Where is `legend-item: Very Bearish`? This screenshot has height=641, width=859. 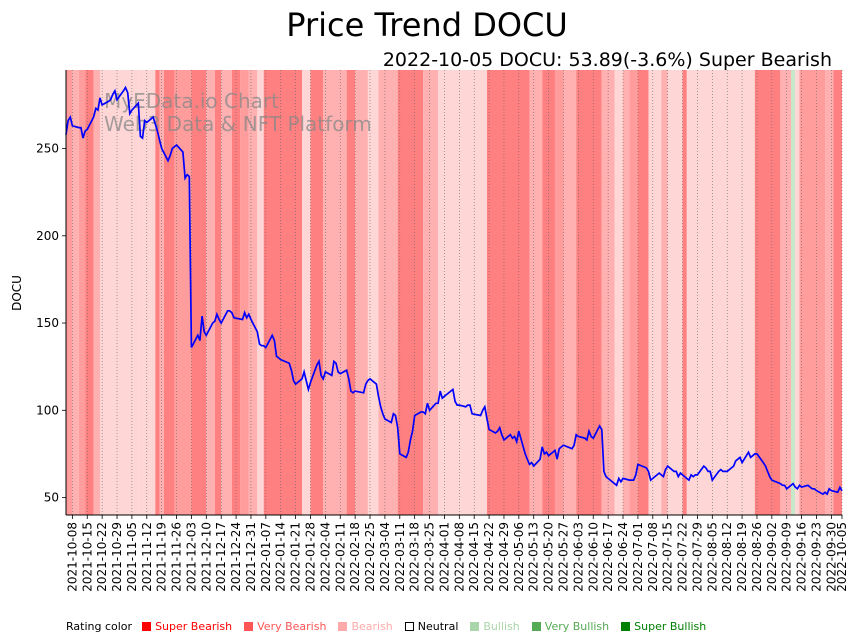
legend-item: Very Bearish is located at coordinates (285, 626).